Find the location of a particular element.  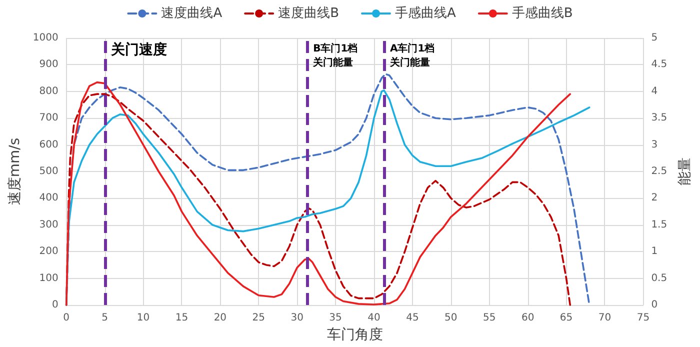

x-tick-label: 70 is located at coordinates (605, 318).